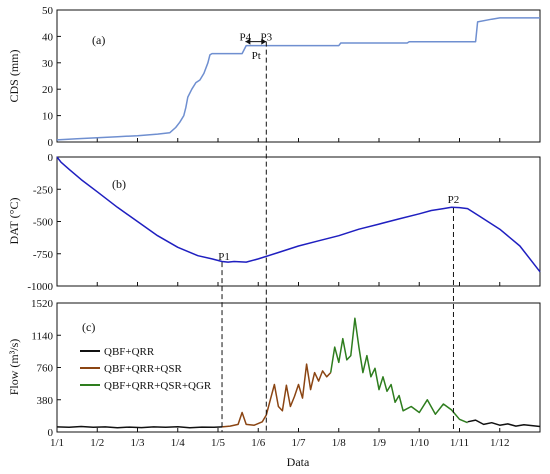 The height and width of the screenshot is (474, 550). What do you see at coordinates (338, 228) in the screenshot?
I see `panel-b-annotations: P1 P2` at bounding box center [338, 228].